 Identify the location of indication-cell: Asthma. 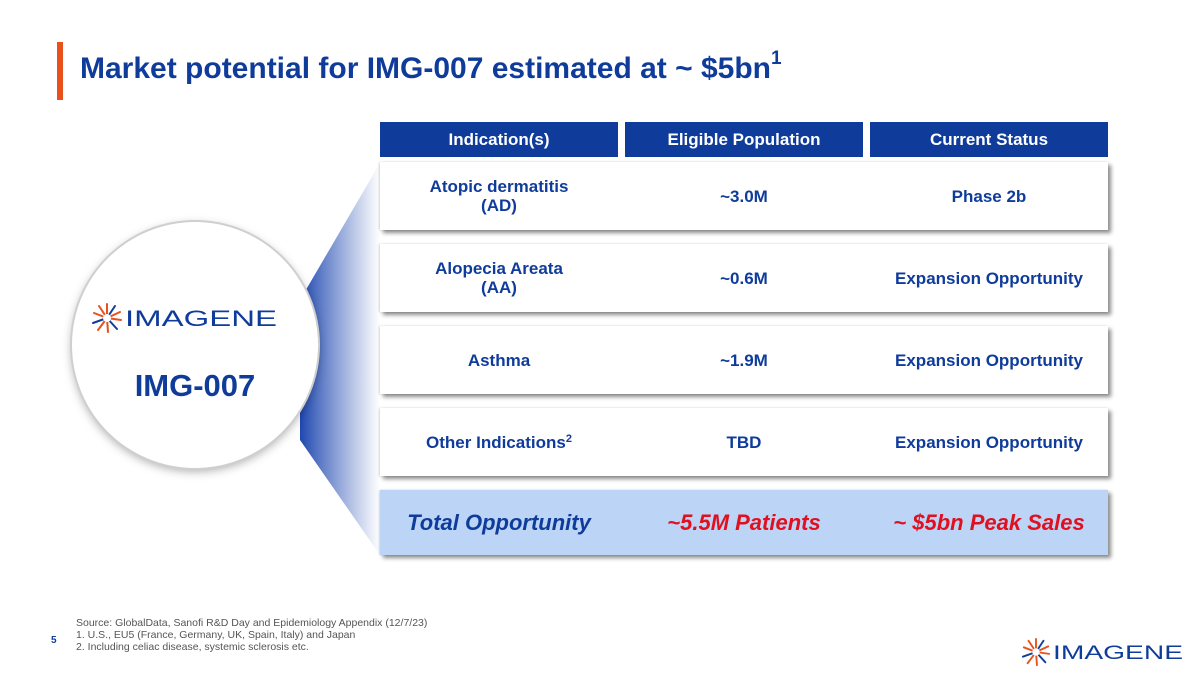
(499, 360).